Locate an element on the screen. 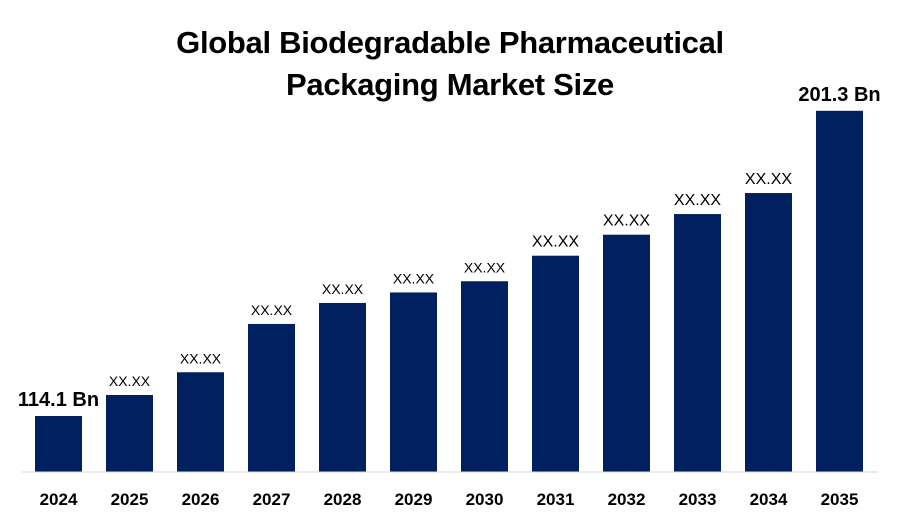 The height and width of the screenshot is (525, 900). data-label-2035: 201.3 Bn is located at coordinates (839, 95).